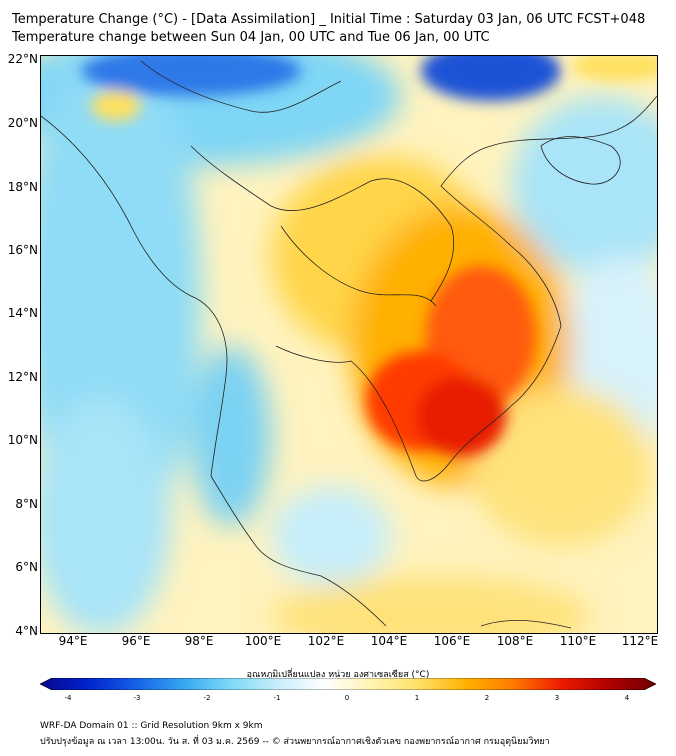 The image size is (676, 756). What do you see at coordinates (515, 641) in the screenshot?
I see `lon-label: 108°E` at bounding box center [515, 641].